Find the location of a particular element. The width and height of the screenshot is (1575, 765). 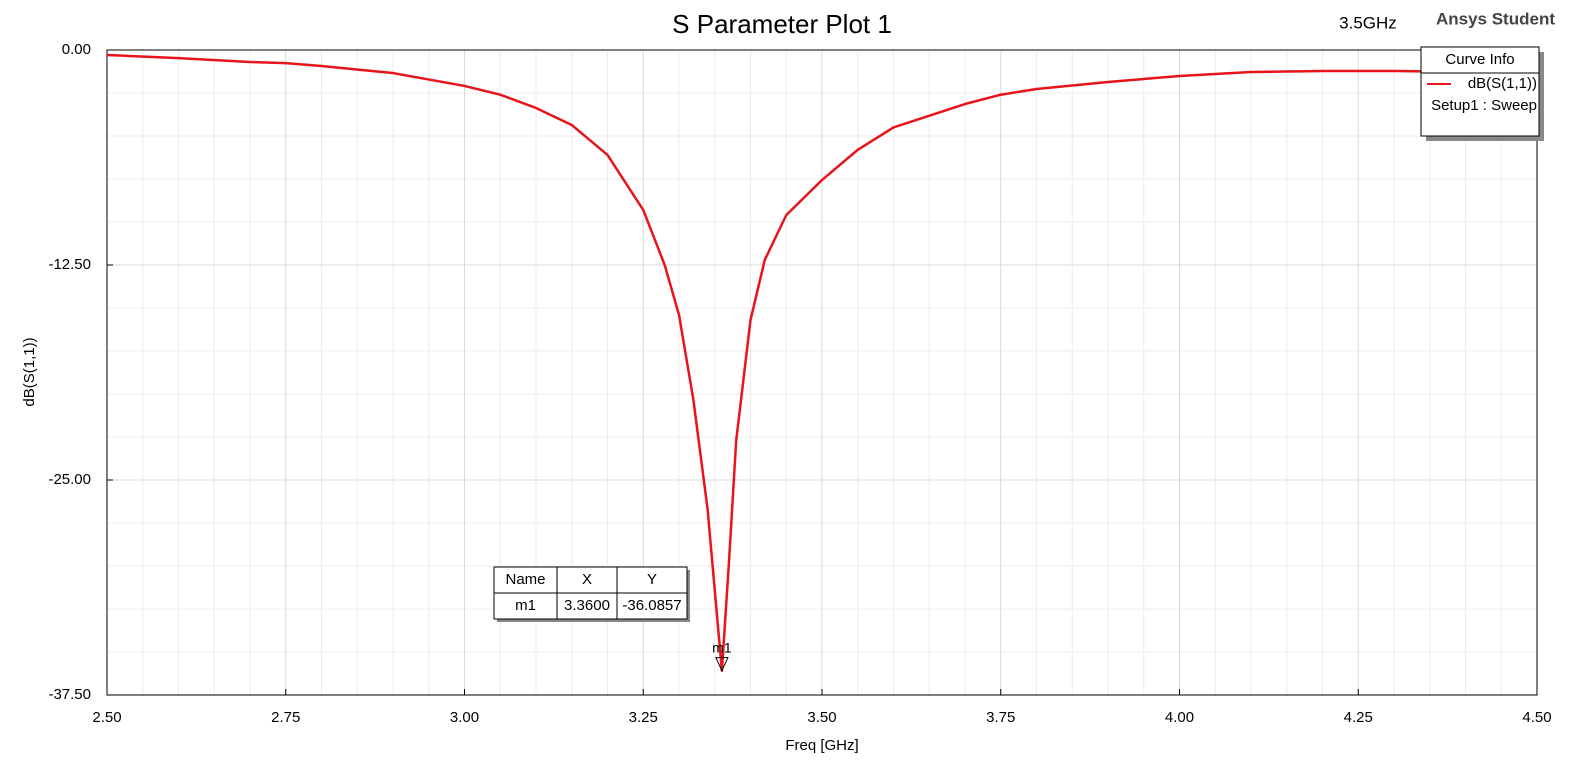

x-tick-label: 2.50 is located at coordinates (106, 717).